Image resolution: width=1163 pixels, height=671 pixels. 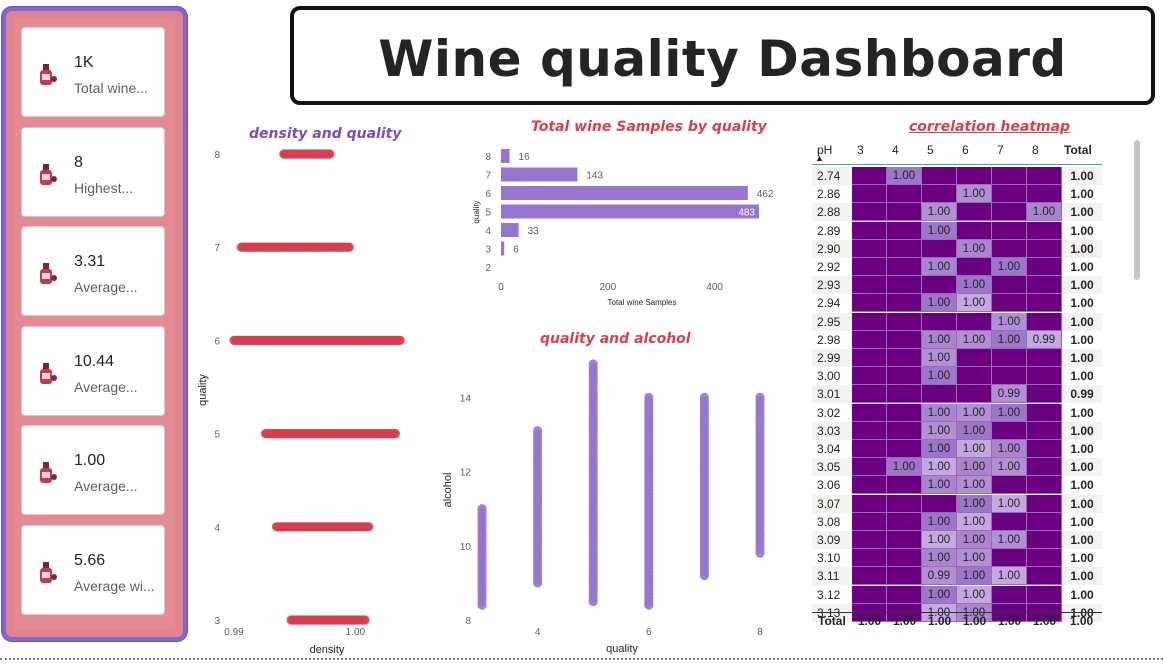 I want to click on heatmap-scrollbar, so click(x=1137, y=210).